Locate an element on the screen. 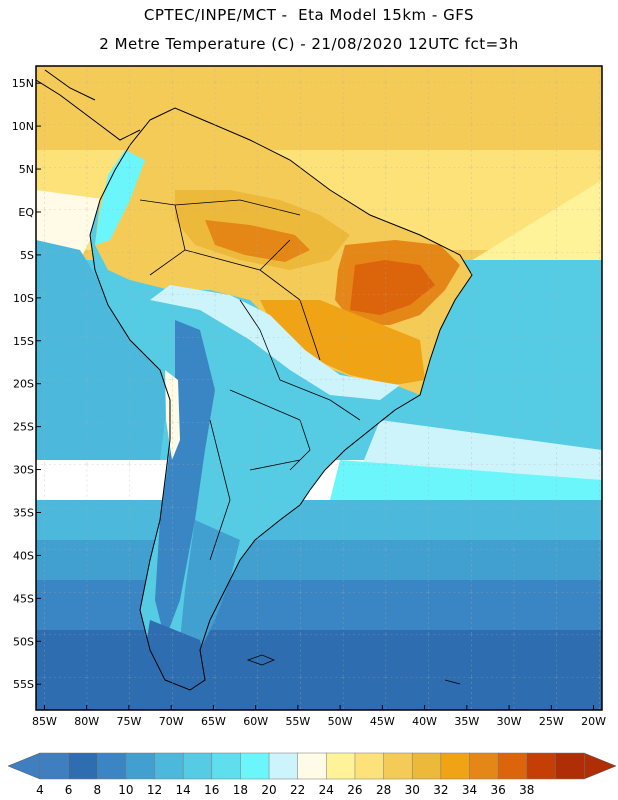  lon-tick-label: 50W is located at coordinates (340, 721).